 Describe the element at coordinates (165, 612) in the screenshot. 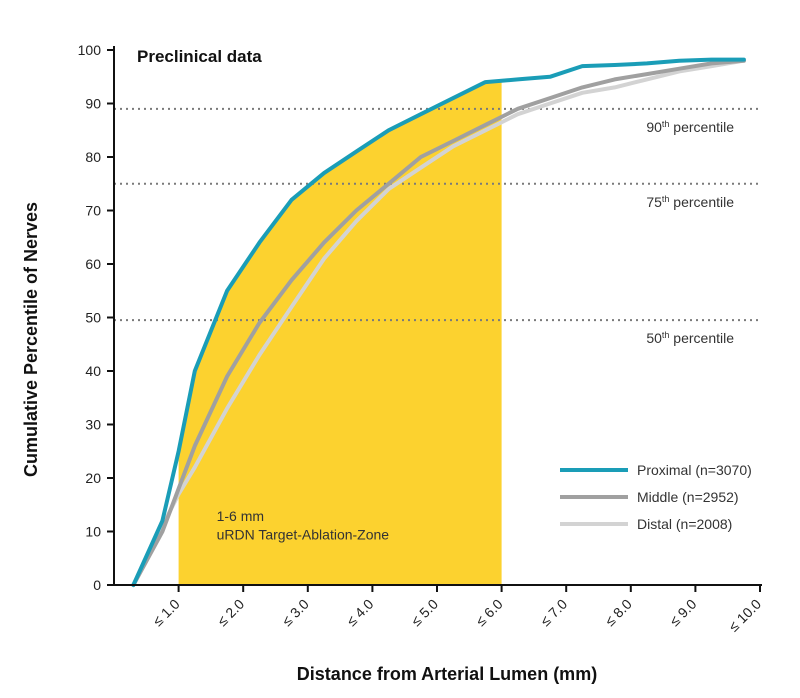

I see `x-tick-label: ≤ 1.0` at that location.